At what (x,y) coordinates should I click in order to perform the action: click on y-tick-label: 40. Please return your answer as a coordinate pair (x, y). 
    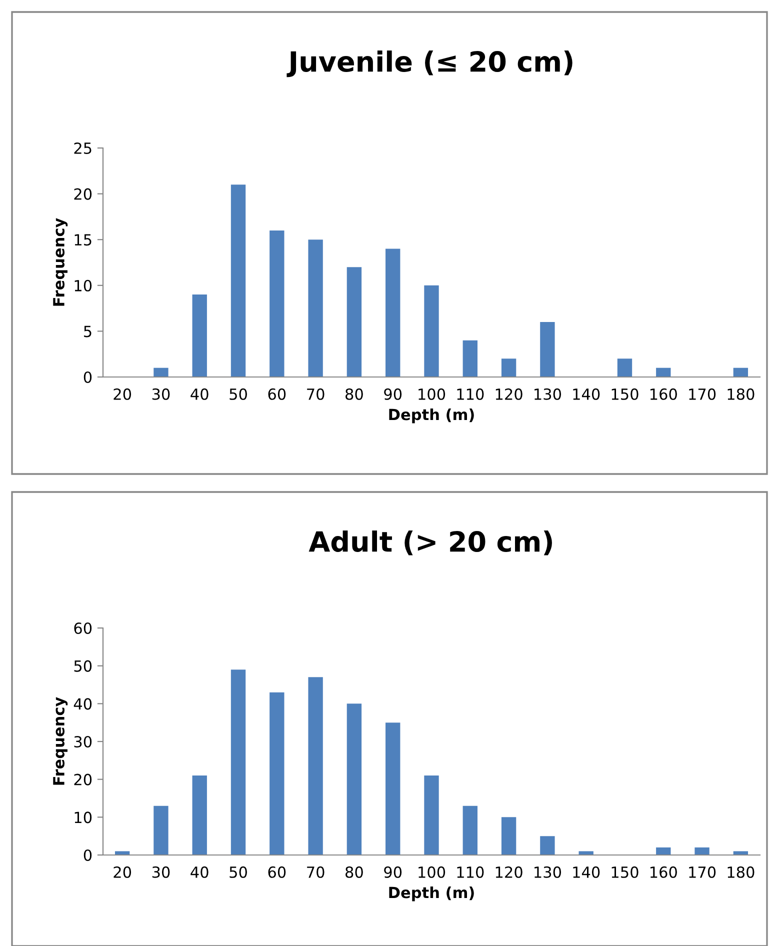
    Looking at the image, I should click on (83, 704).